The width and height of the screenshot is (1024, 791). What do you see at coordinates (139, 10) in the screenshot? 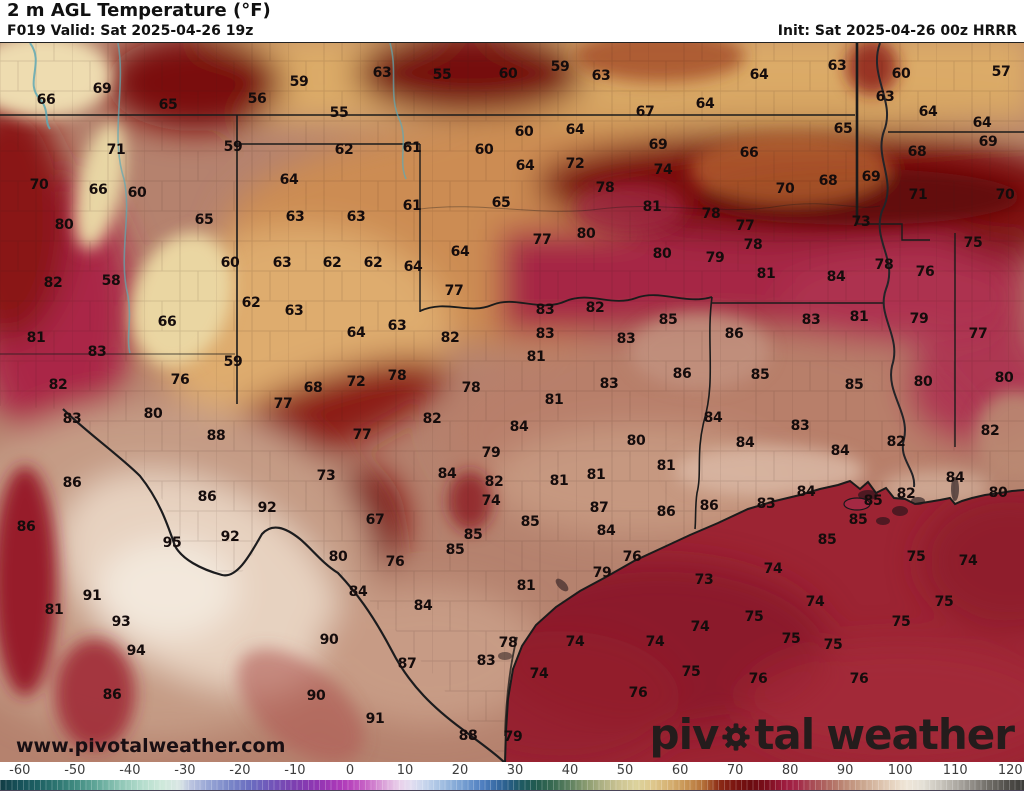
I see `page-title: 2 m AGL Temperature (°F)` at bounding box center [139, 10].